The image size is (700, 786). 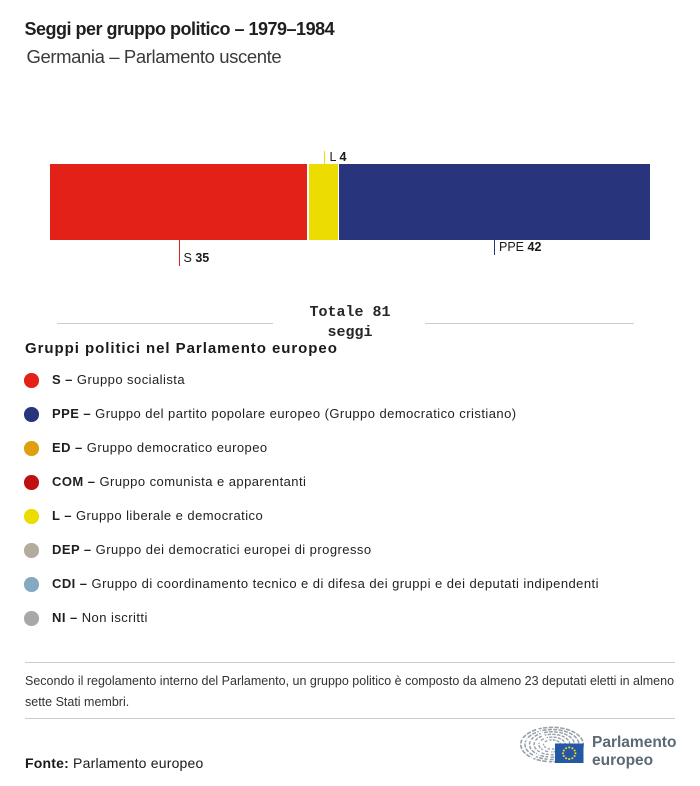 What do you see at coordinates (622, 760) in the screenshot?
I see `svg-text: europeo` at bounding box center [622, 760].